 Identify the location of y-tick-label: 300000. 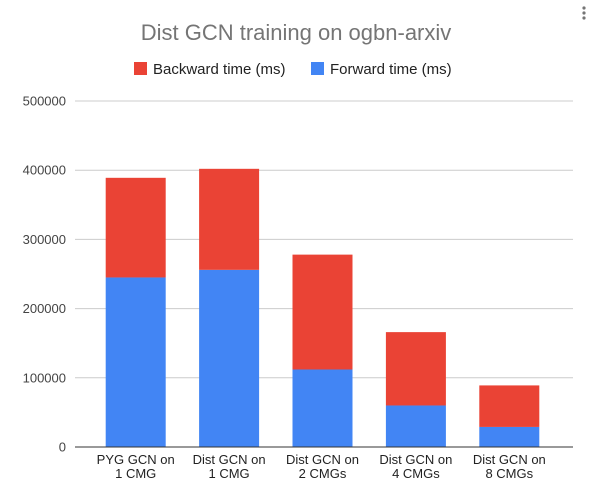
(44, 239).